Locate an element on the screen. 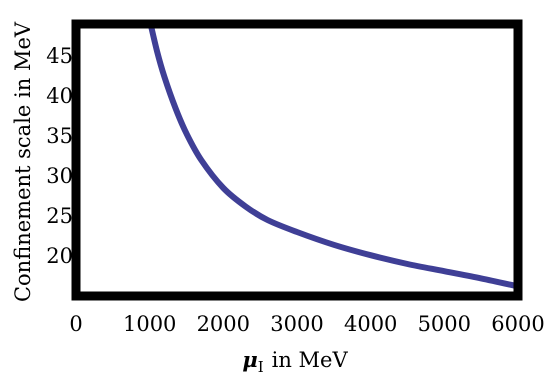  x-tick-label: 1000 is located at coordinates (149, 324).